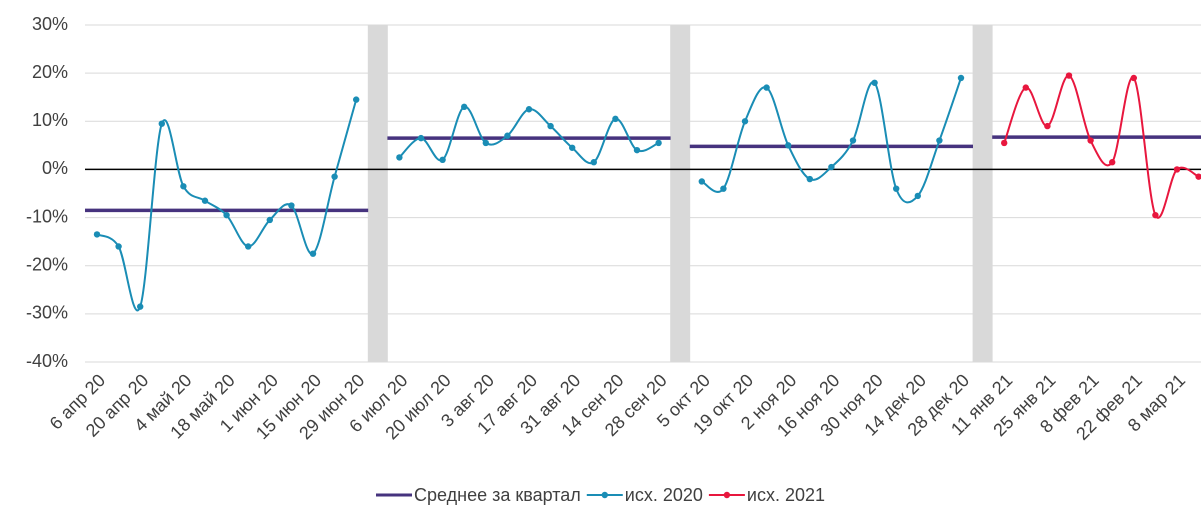 Image resolution: width=1201 pixels, height=515 pixels. Describe the element at coordinates (50, 120) in the screenshot. I see `y-tick-label: 10%` at that location.